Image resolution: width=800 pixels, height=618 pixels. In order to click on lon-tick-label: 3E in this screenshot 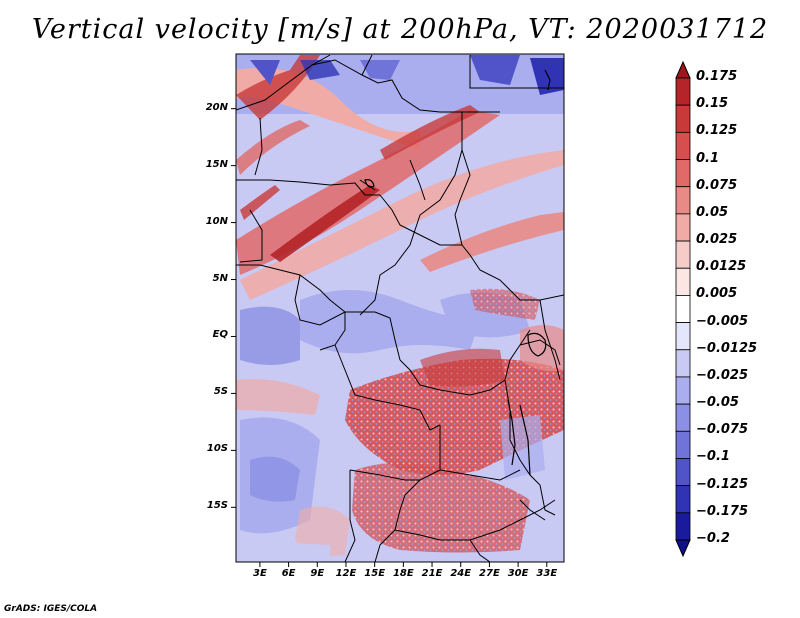, I will do `click(260, 573)`.